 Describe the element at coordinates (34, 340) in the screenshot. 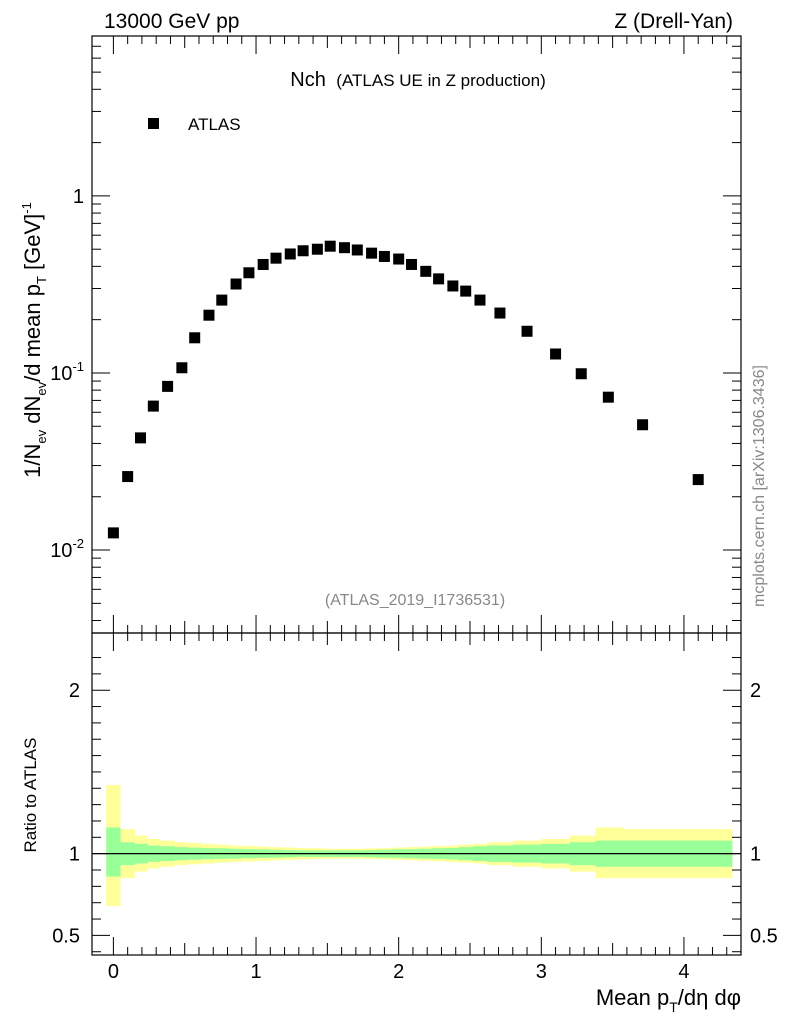

I see `main-y-label: 1/Nev dNev/d mean pT [GeV]-1` at that location.